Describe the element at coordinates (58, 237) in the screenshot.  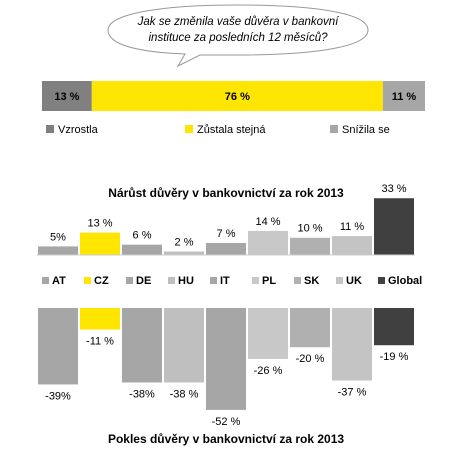
I see `value-label: 5%` at that location.